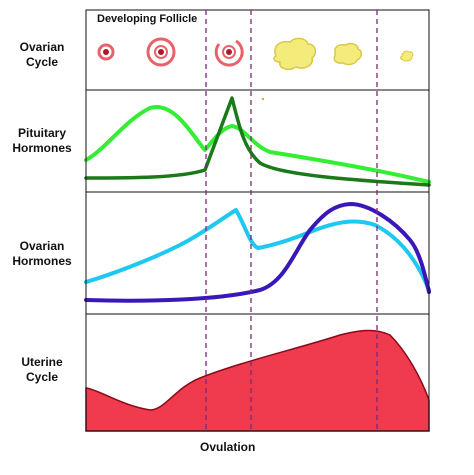 The image size is (474, 475). I want to click on follicle-rupturing, so click(229, 53).